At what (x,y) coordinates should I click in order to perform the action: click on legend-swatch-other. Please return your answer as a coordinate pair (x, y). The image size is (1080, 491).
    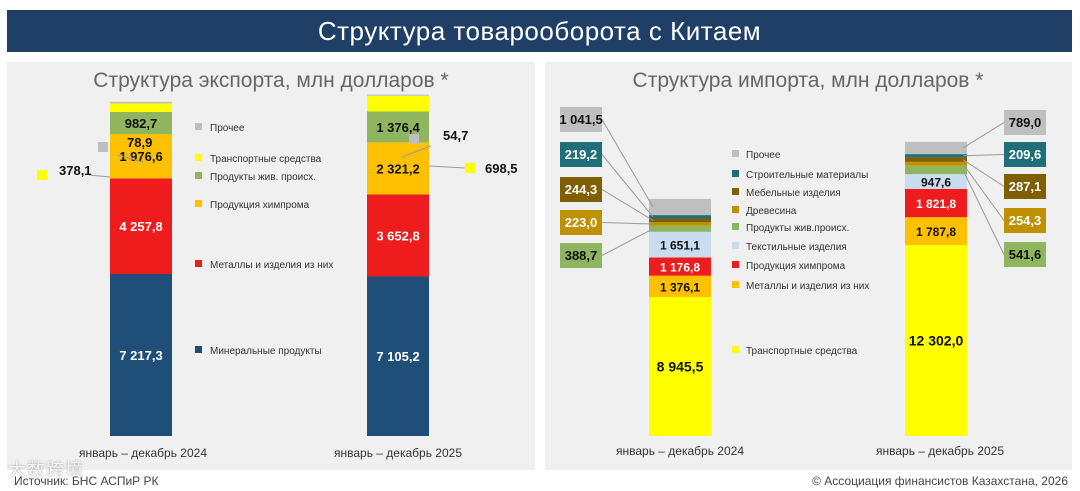
    Looking at the image, I should click on (198, 126).